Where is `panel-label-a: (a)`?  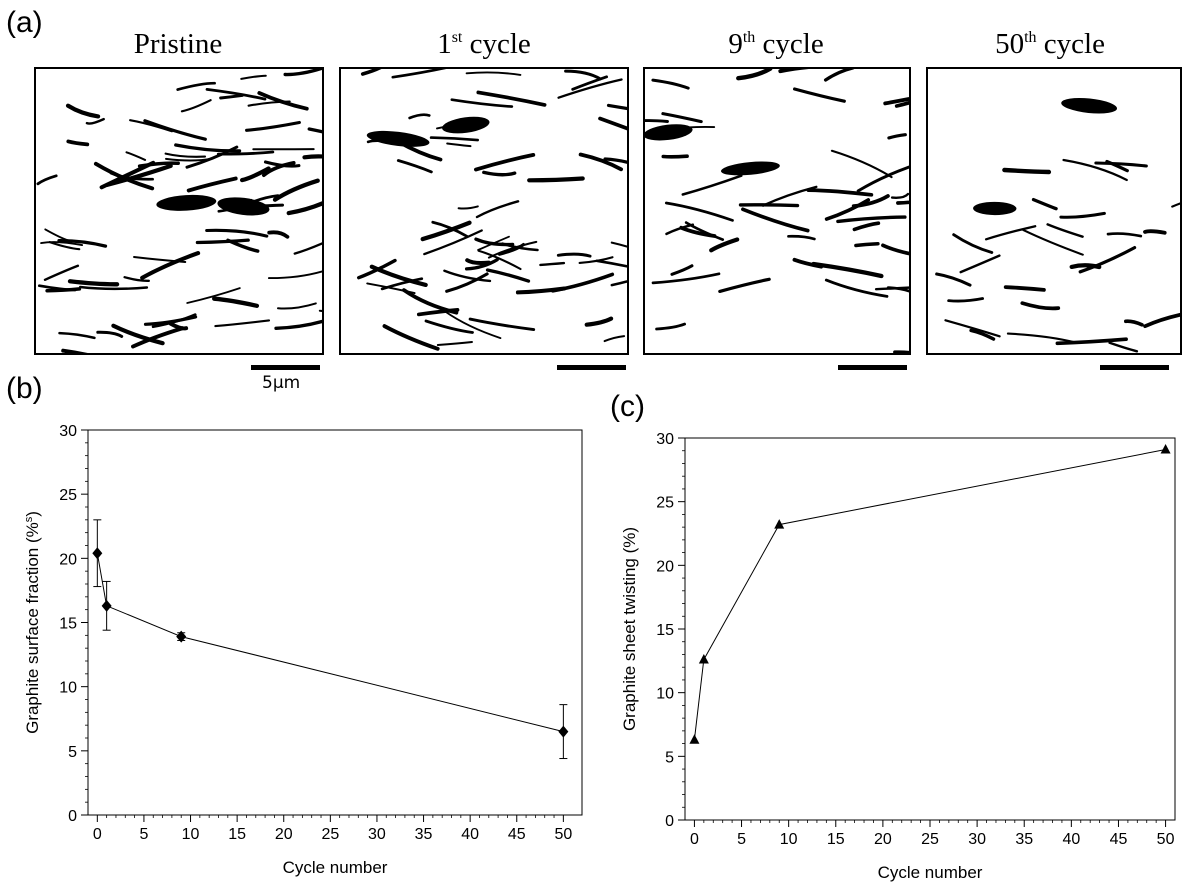 panel-label-a: (a) is located at coordinates (24, 22).